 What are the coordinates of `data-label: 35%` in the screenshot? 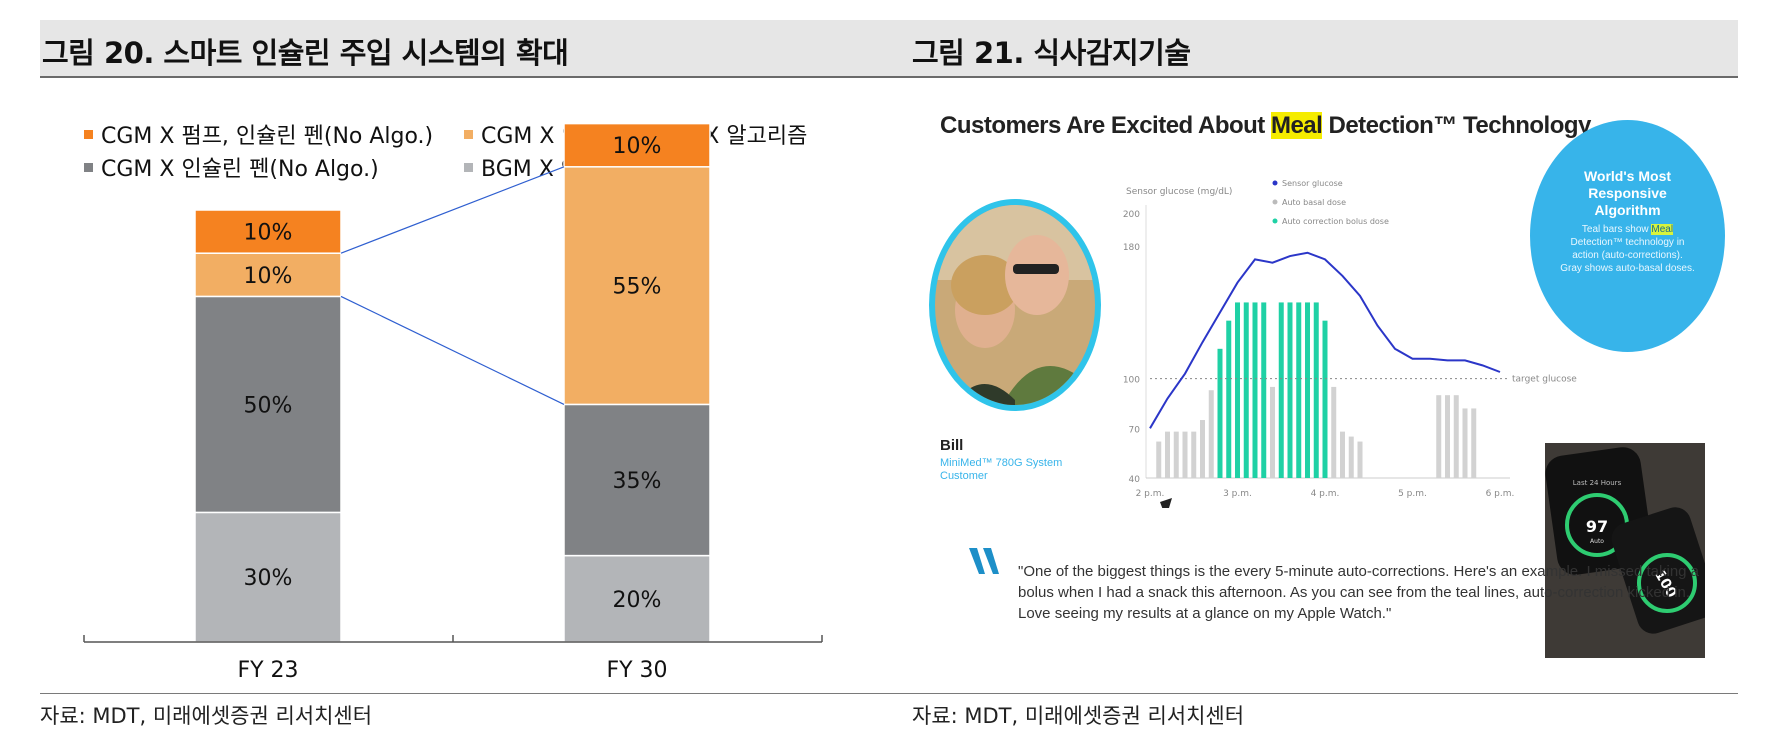 It's located at (637, 481).